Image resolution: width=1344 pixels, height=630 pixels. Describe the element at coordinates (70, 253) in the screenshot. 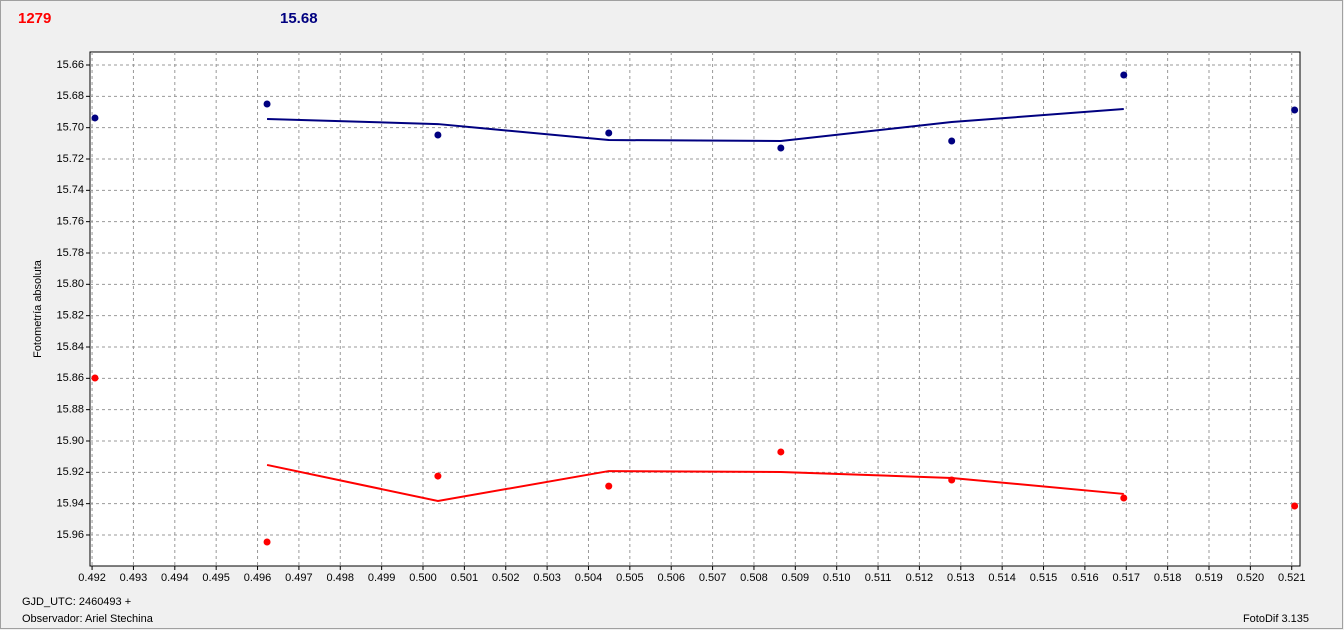

I see `y-tick-label: 15.78` at that location.